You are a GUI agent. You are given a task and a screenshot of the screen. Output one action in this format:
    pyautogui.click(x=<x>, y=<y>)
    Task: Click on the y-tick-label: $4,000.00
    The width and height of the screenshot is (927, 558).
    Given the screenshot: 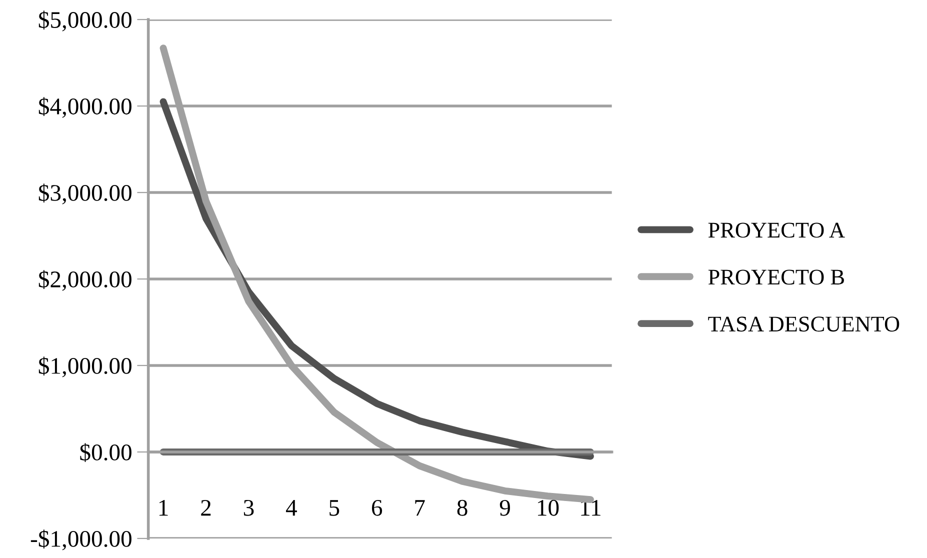 What is the action you would take?
    pyautogui.click(x=85, y=107)
    